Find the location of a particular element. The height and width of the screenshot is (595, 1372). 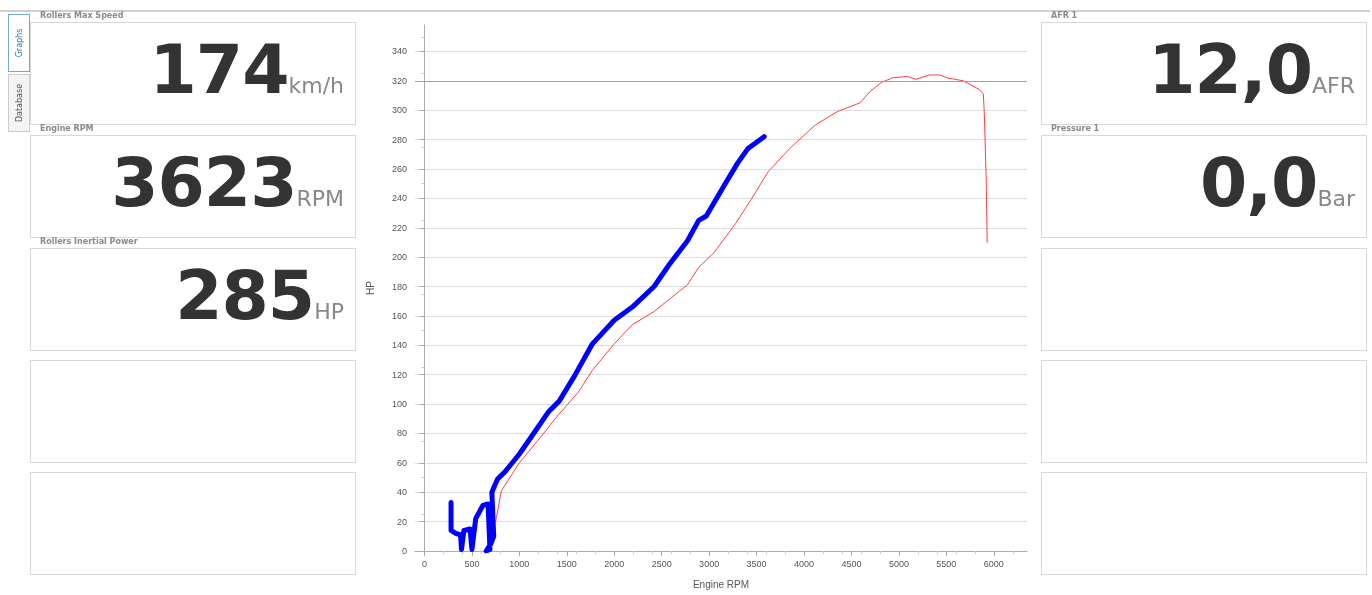

y-tick-label: 120 is located at coordinates (399, 374).